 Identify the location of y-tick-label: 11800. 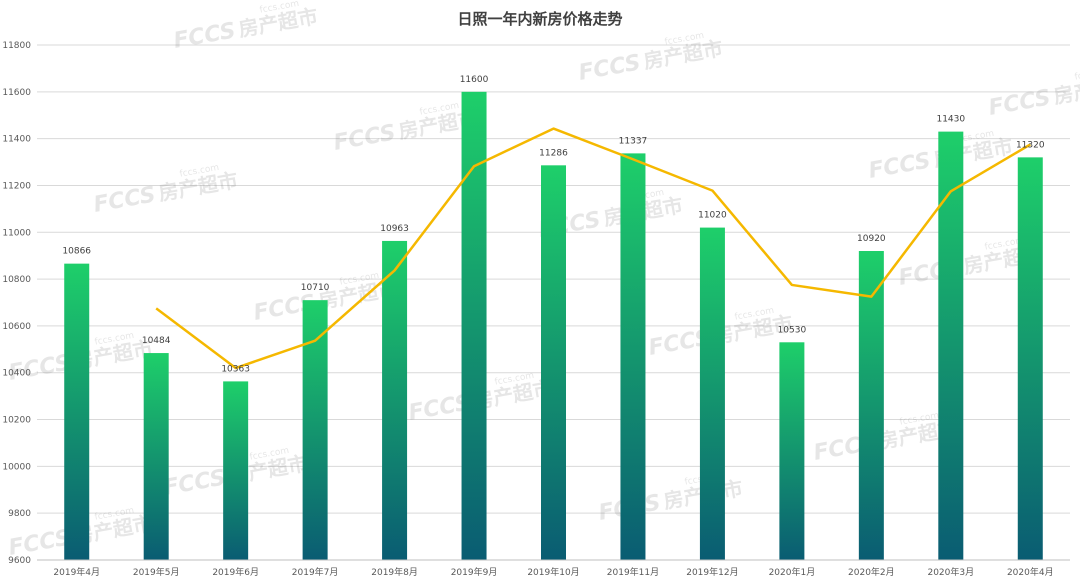
(16, 46).